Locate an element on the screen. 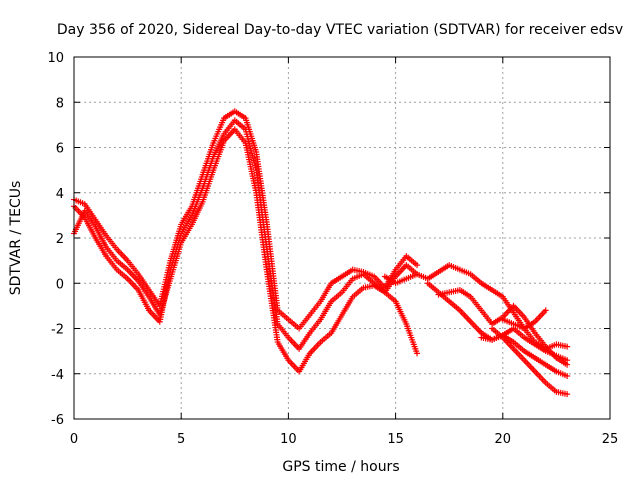 The height and width of the screenshot is (480, 640). x-tick-label: 5 is located at coordinates (181, 439).